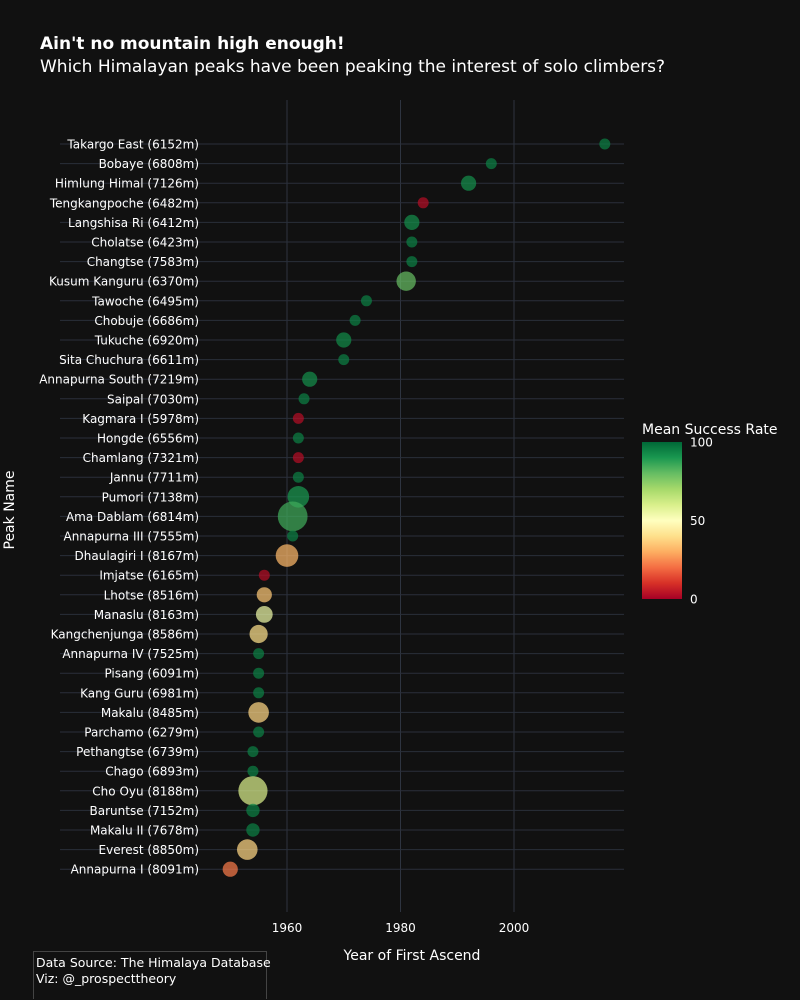 The image size is (800, 1000). Describe the element at coordinates (131, 537) in the screenshot. I see `y-tick-label: Annapurna III (7555m)` at that location.